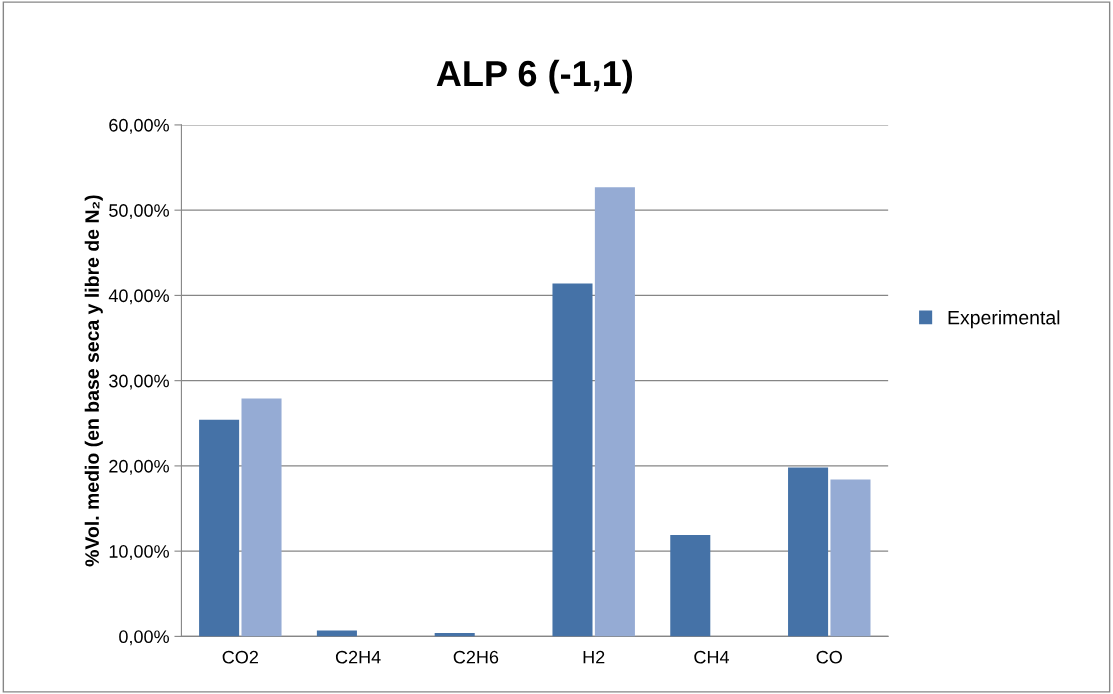  What do you see at coordinates (139, 212) in the screenshot?
I see `y-tick-label: 50,00%` at bounding box center [139, 212].